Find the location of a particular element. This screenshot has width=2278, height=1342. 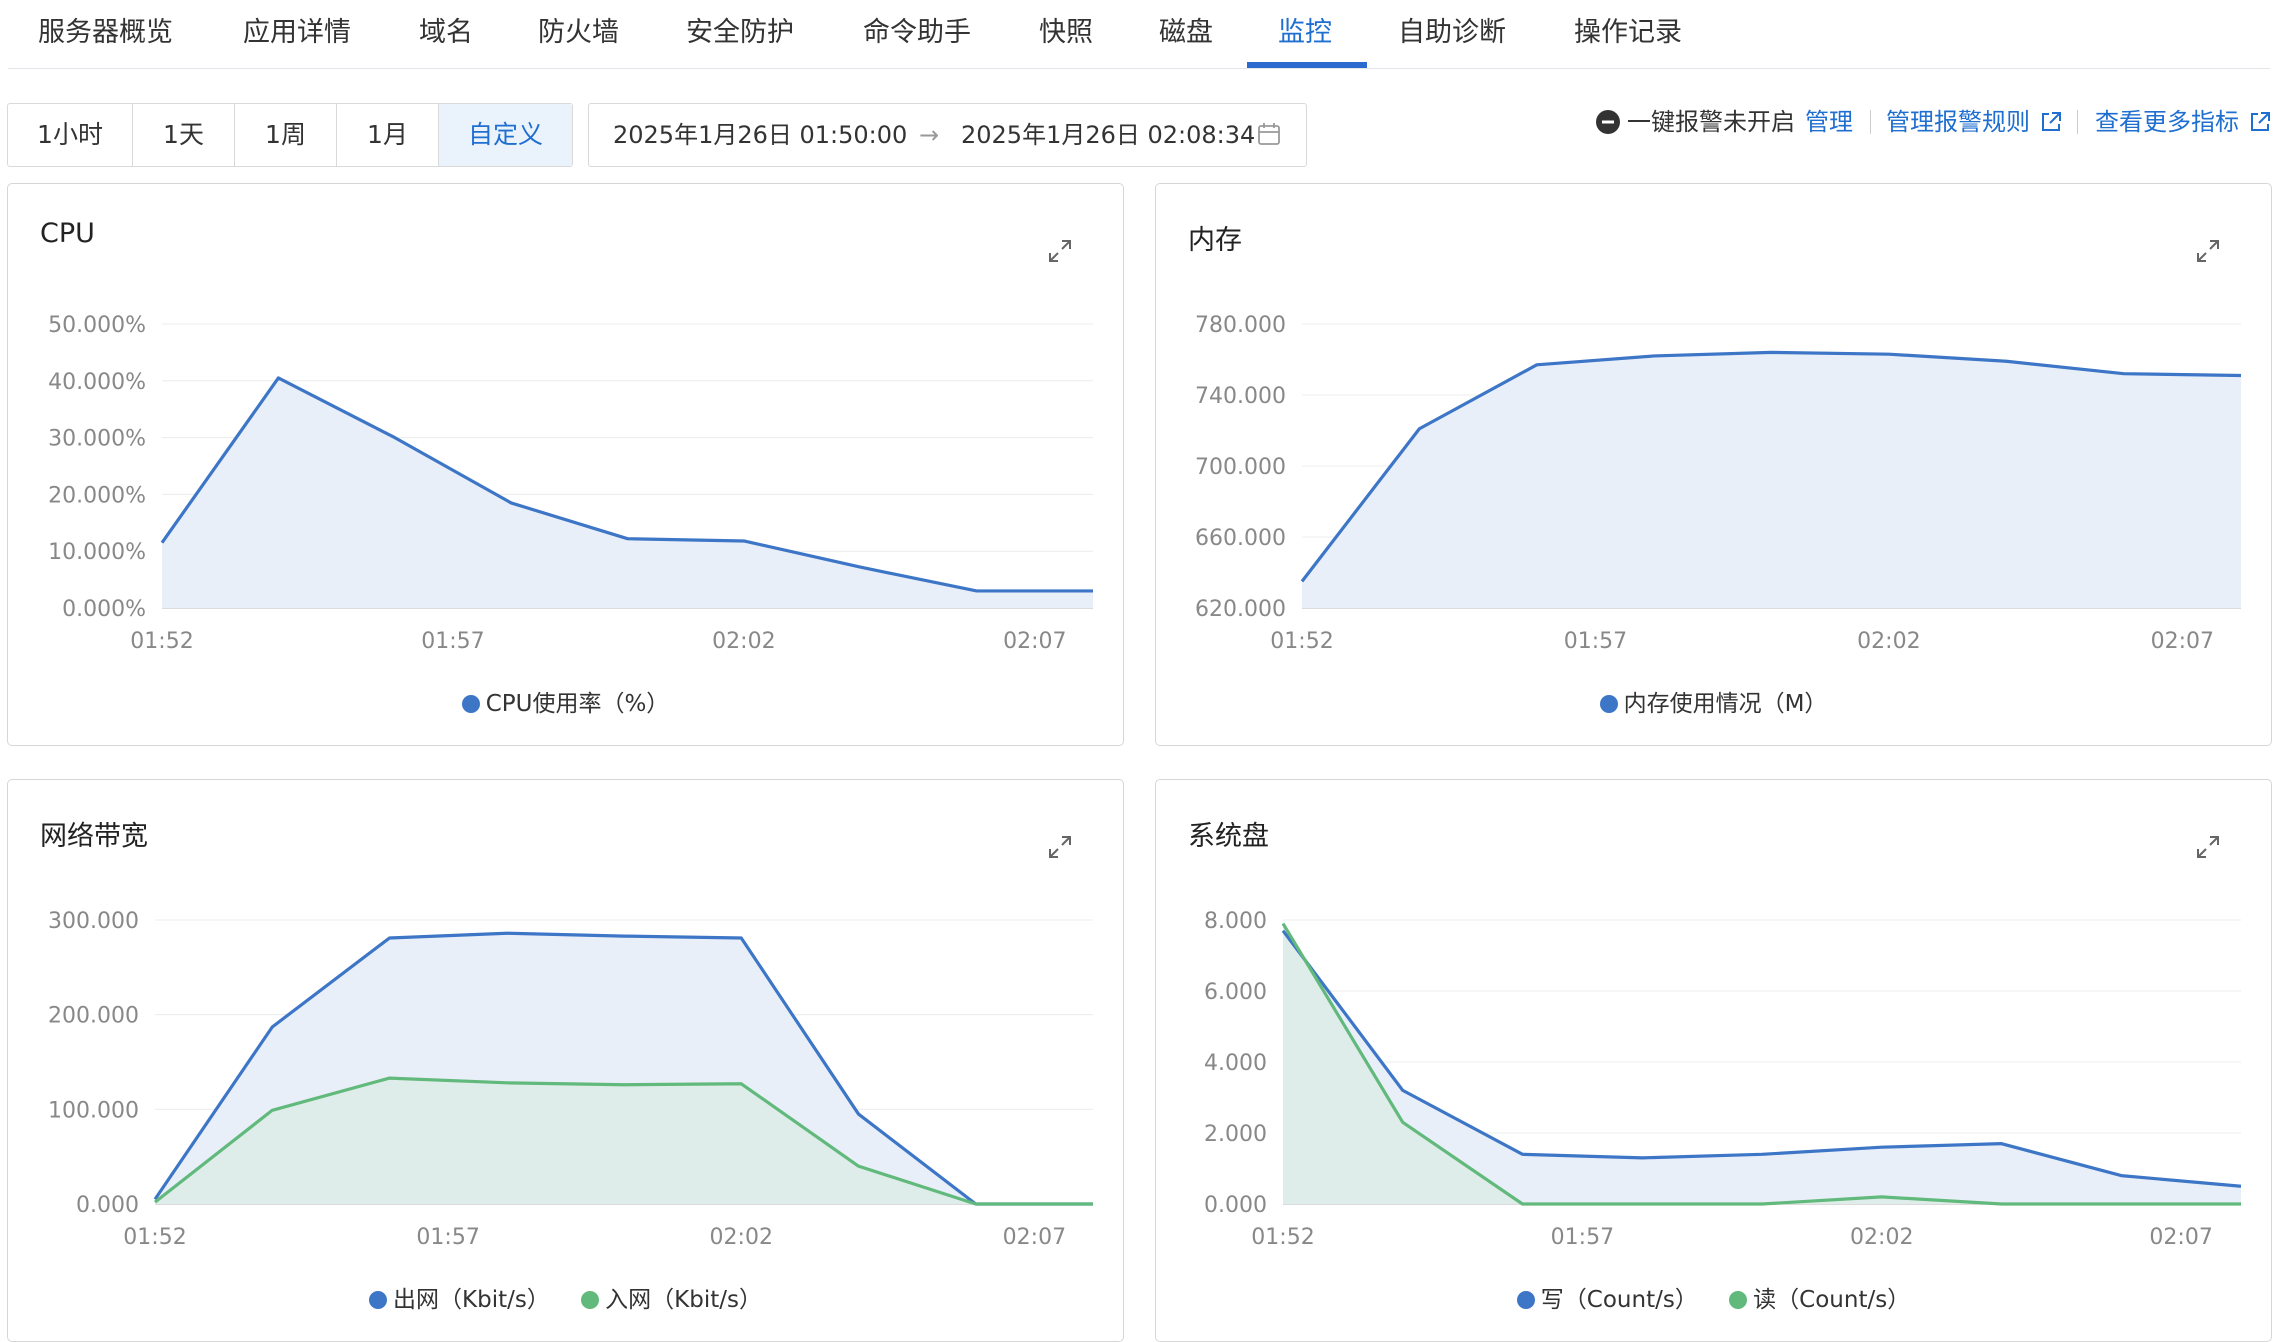

tab-firewall: 防火墙 is located at coordinates (578, 32).